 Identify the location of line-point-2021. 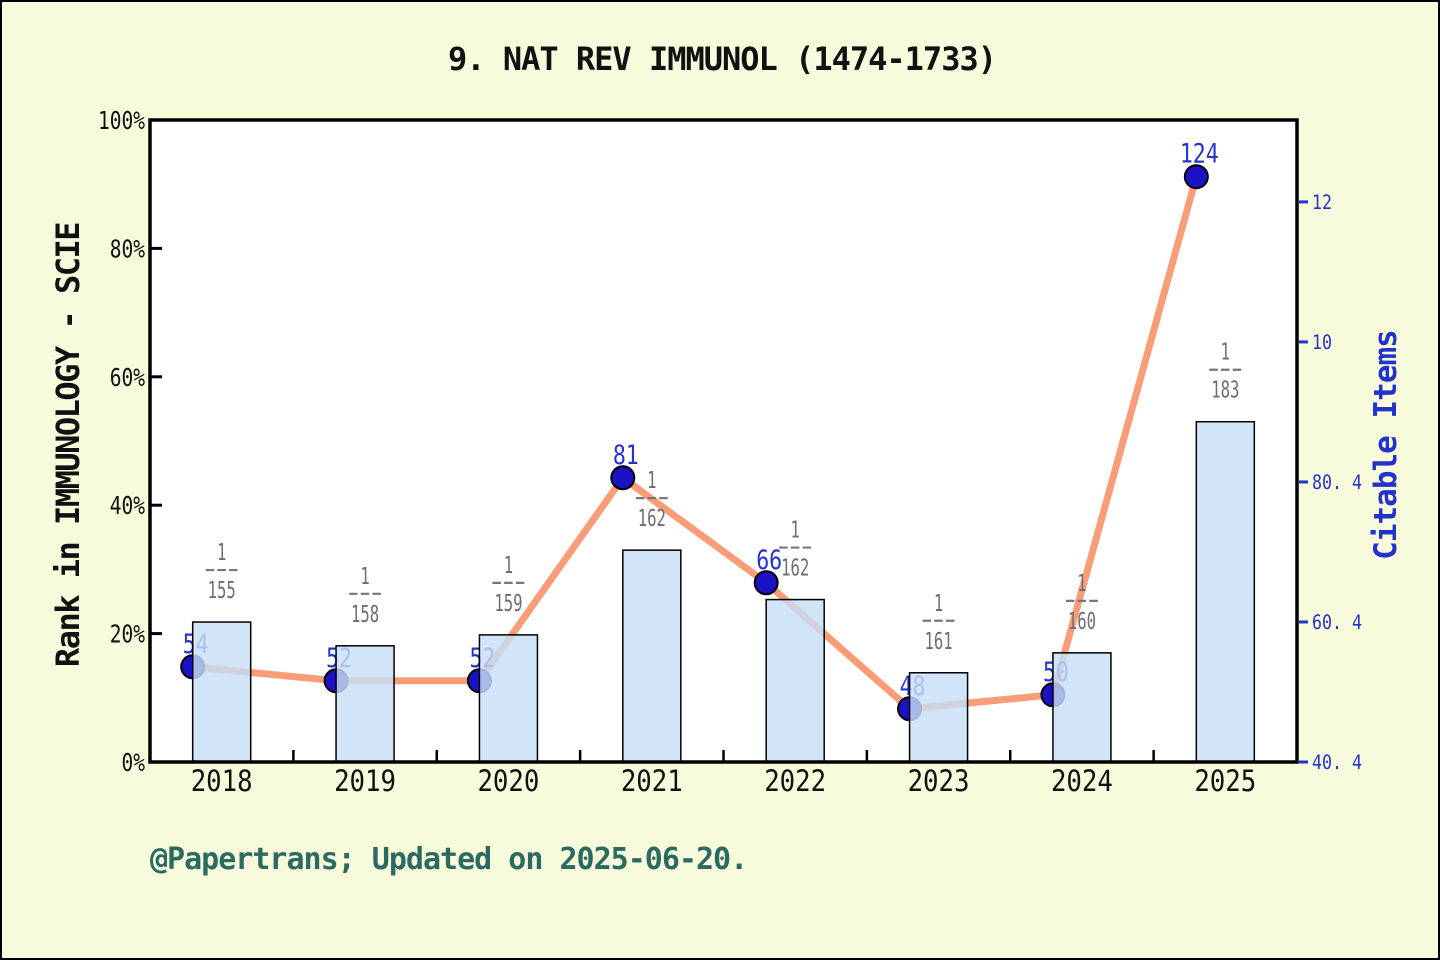
(623, 478).